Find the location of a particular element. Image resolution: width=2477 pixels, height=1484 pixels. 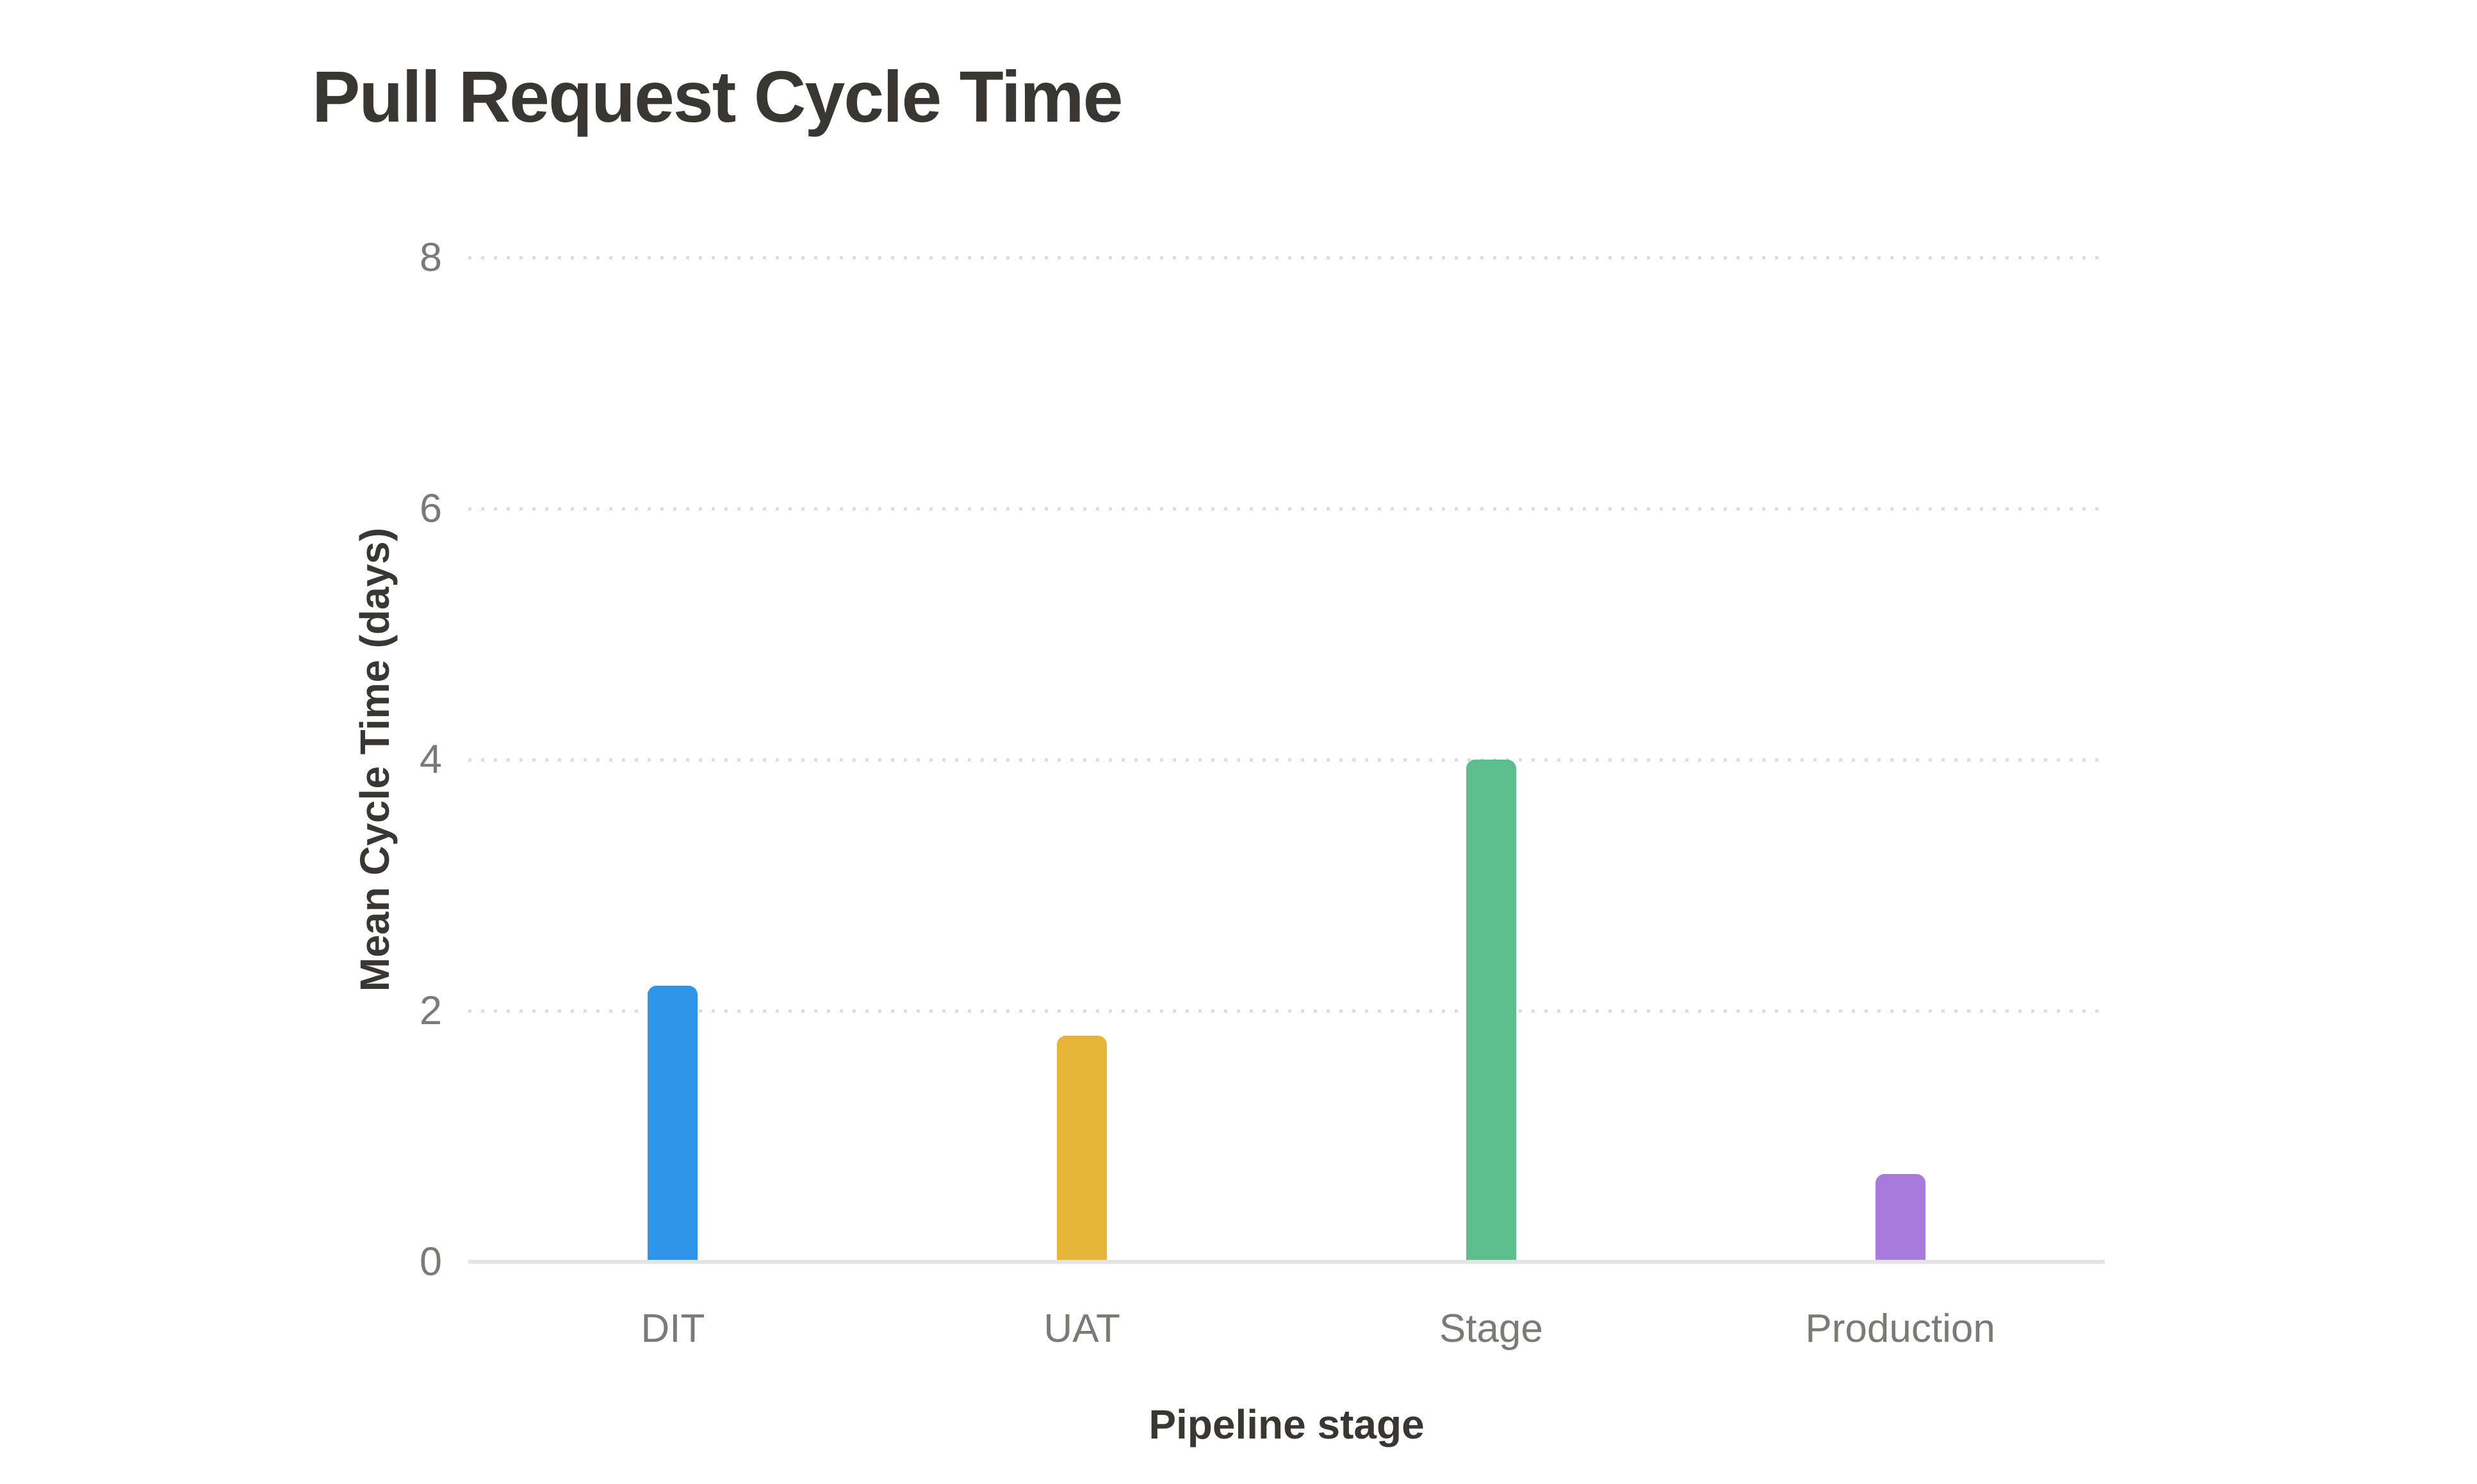

y-tick-label-6: 6 is located at coordinates (430, 508).